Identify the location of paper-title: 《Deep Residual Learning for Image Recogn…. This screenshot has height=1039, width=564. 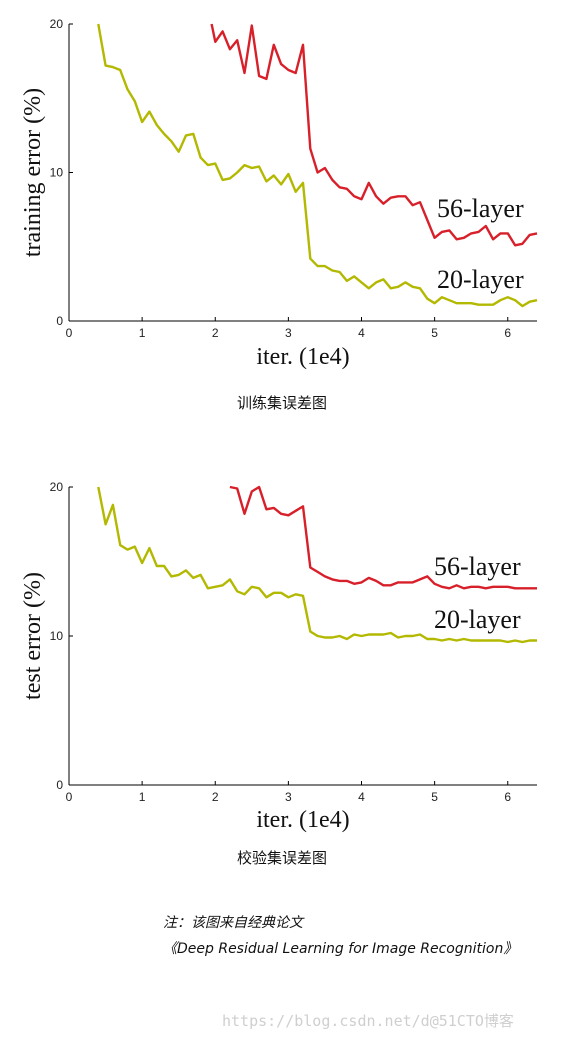
(340, 949).